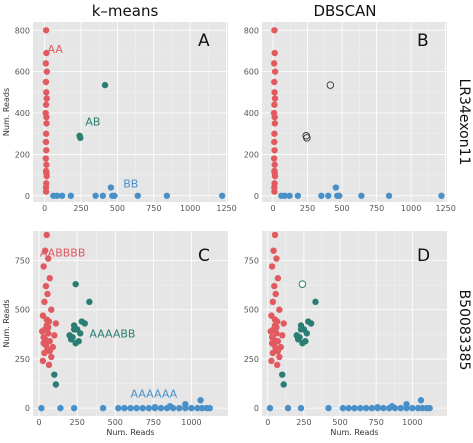  What do you see at coordinates (251, 359) in the screenshot?
I see `y-tick-label: 250` at bounding box center [251, 359].